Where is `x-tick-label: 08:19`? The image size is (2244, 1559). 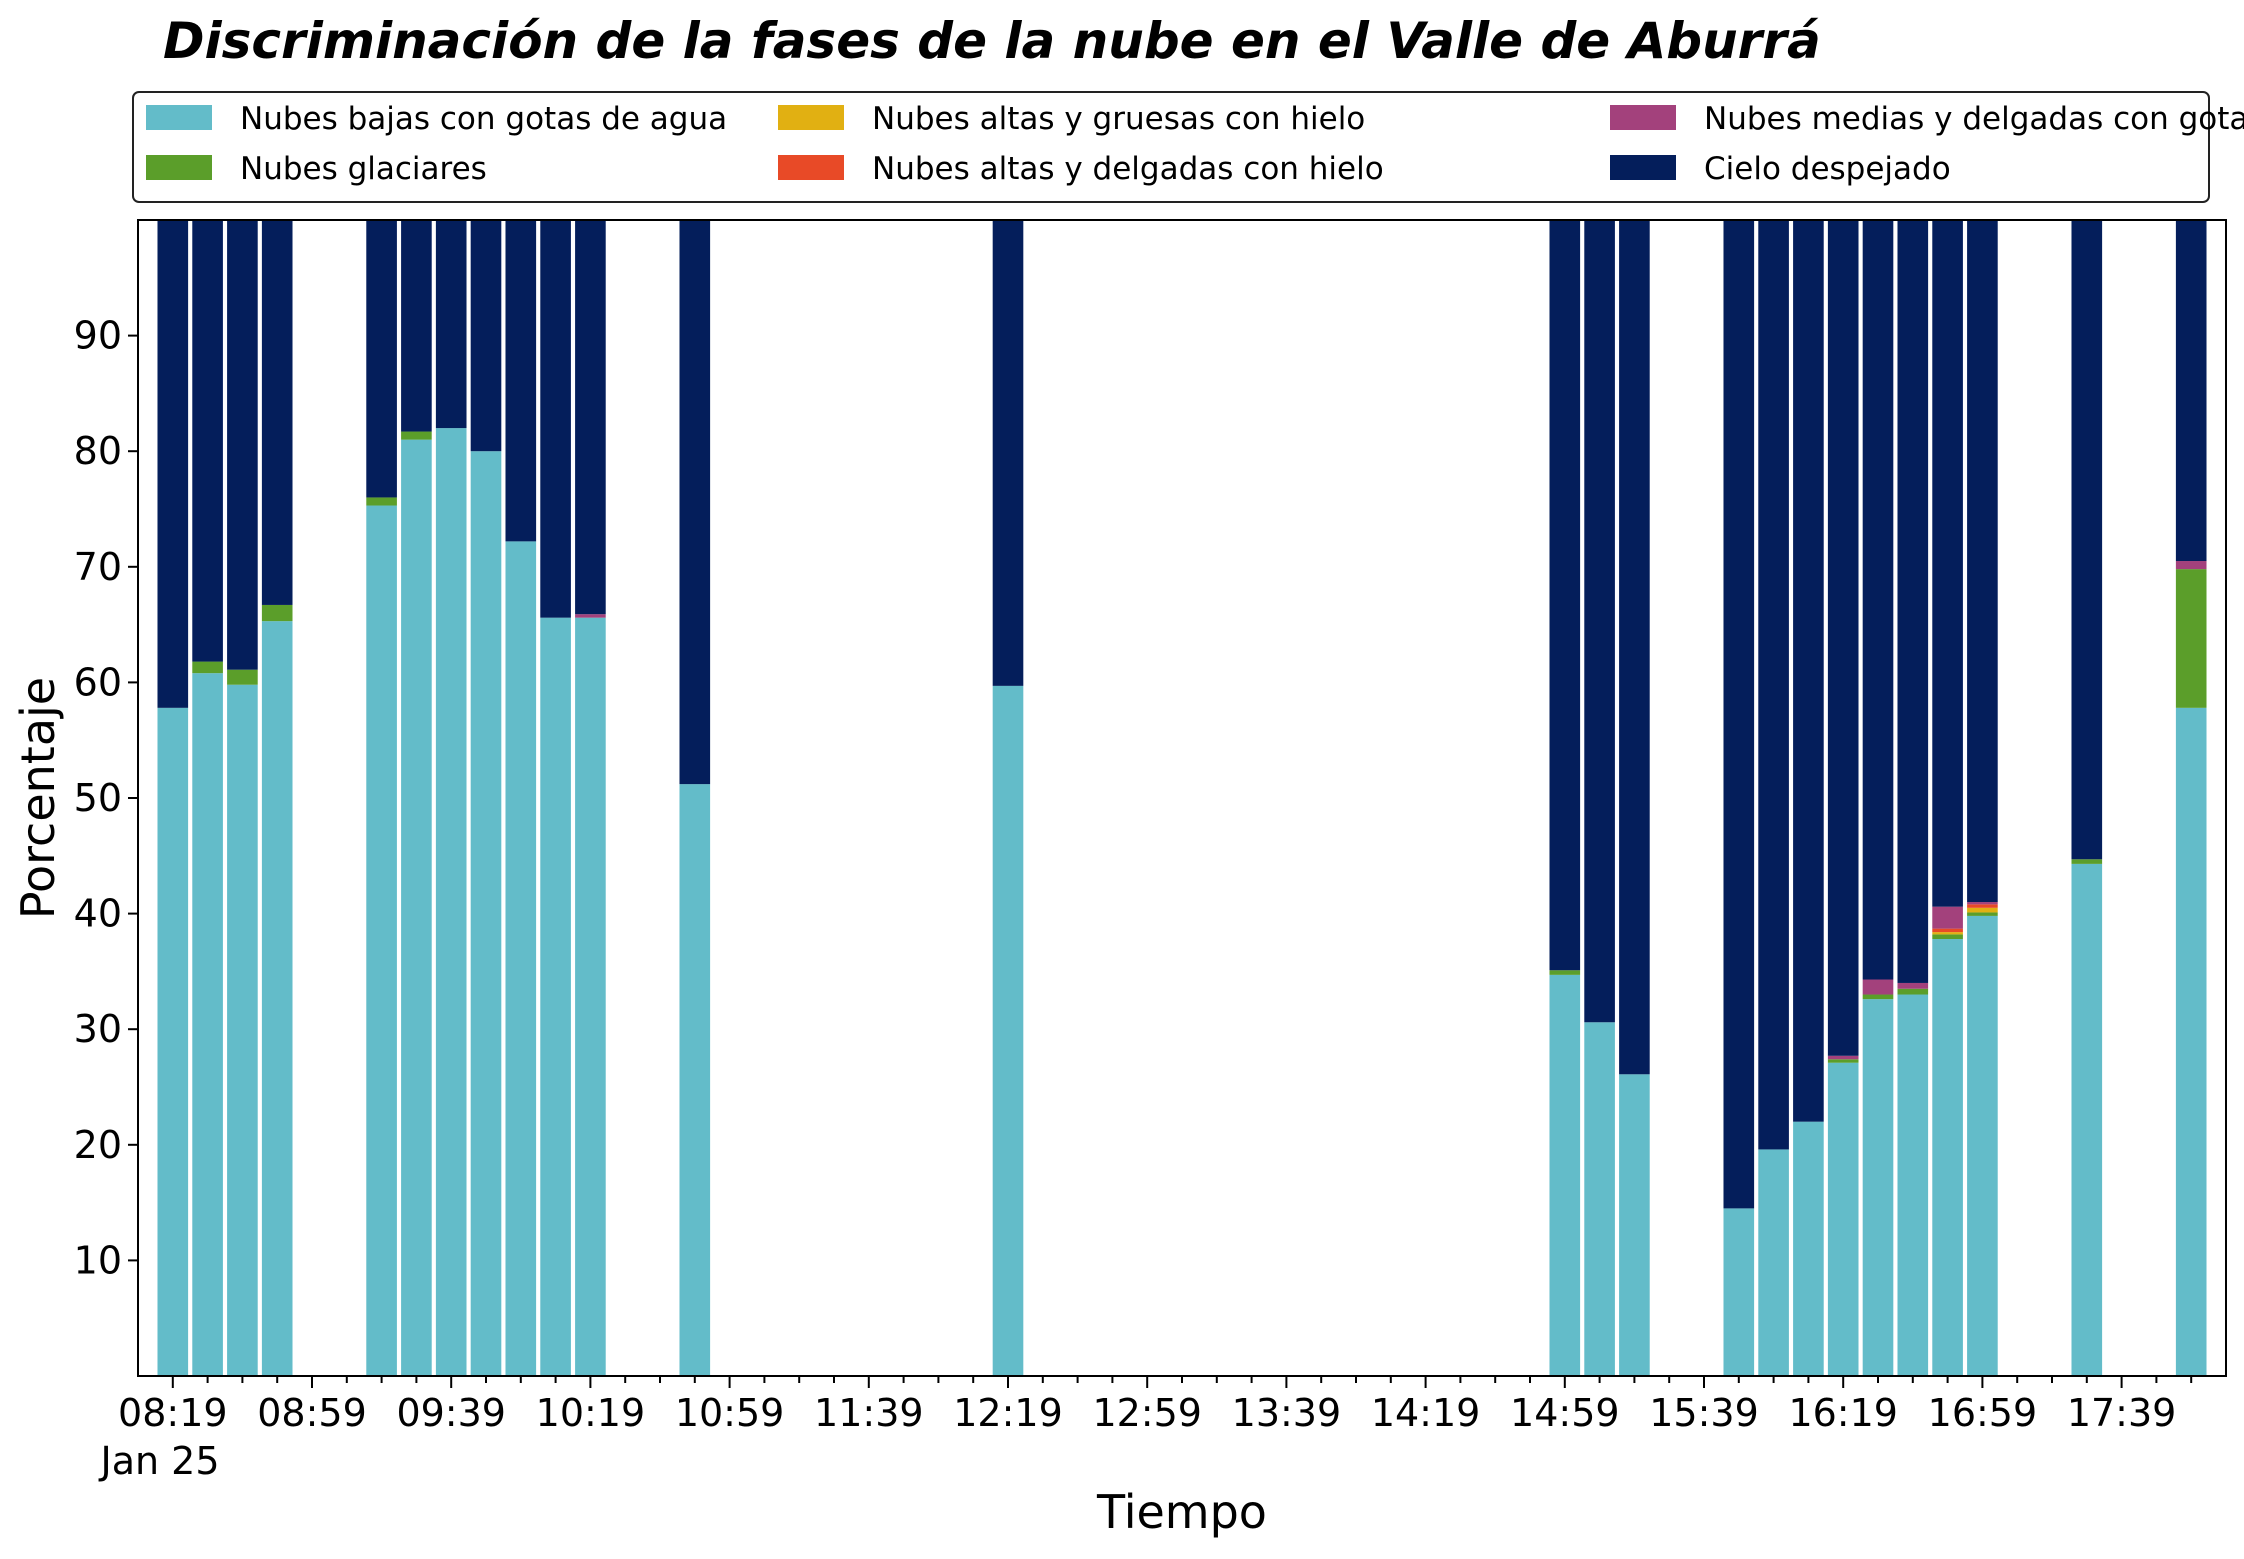 x-tick-label: 08:19 is located at coordinates (173, 1413).